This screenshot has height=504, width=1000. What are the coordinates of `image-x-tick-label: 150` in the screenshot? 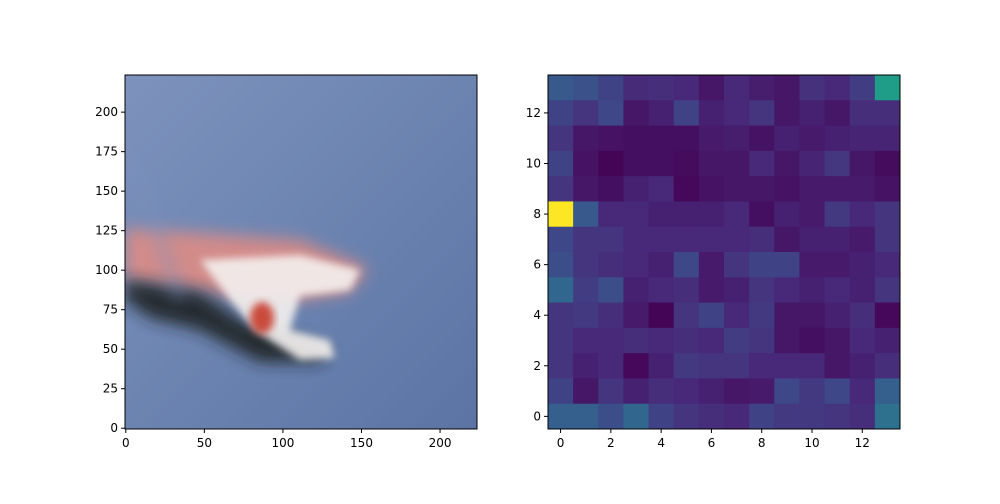 It's located at (361, 443).